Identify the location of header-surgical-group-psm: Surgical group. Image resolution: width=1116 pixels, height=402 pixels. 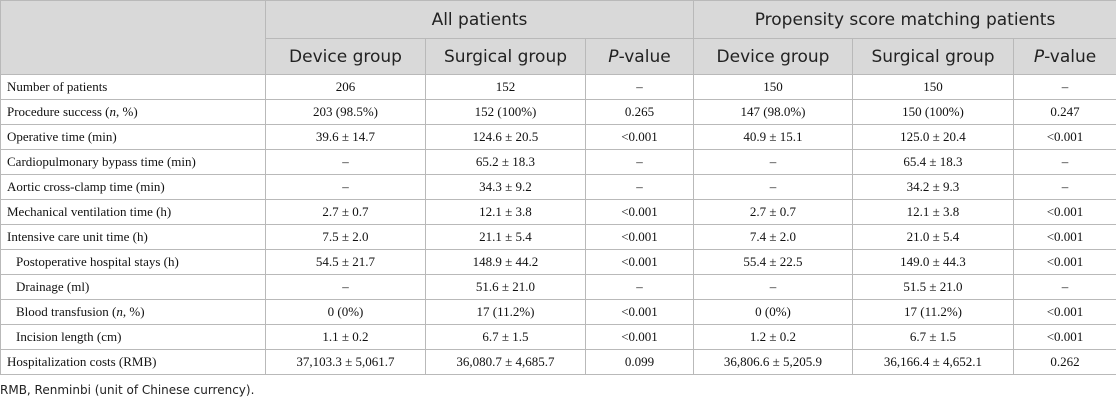
(933, 56).